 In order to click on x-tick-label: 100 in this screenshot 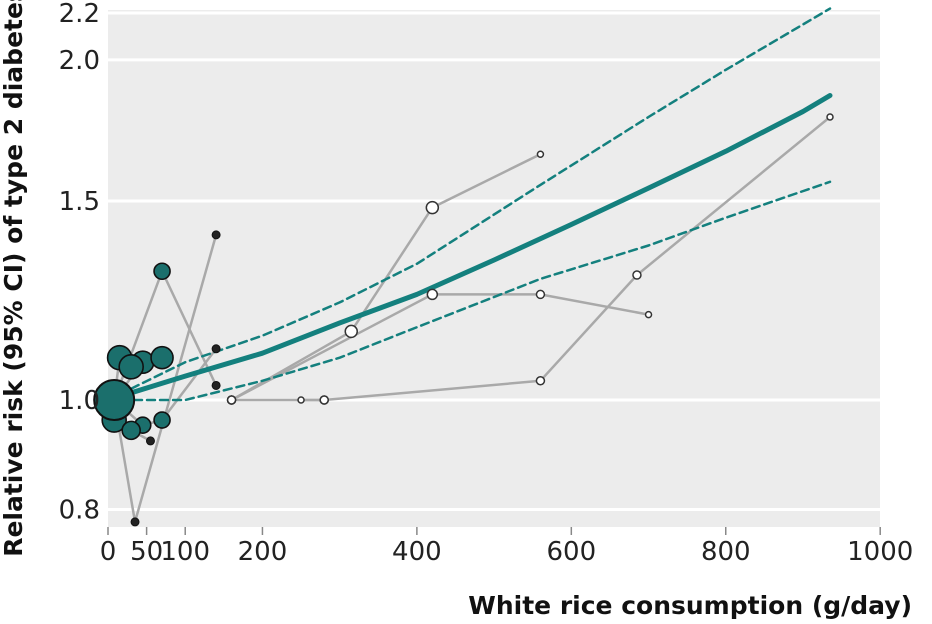, I will do `click(185, 552)`.